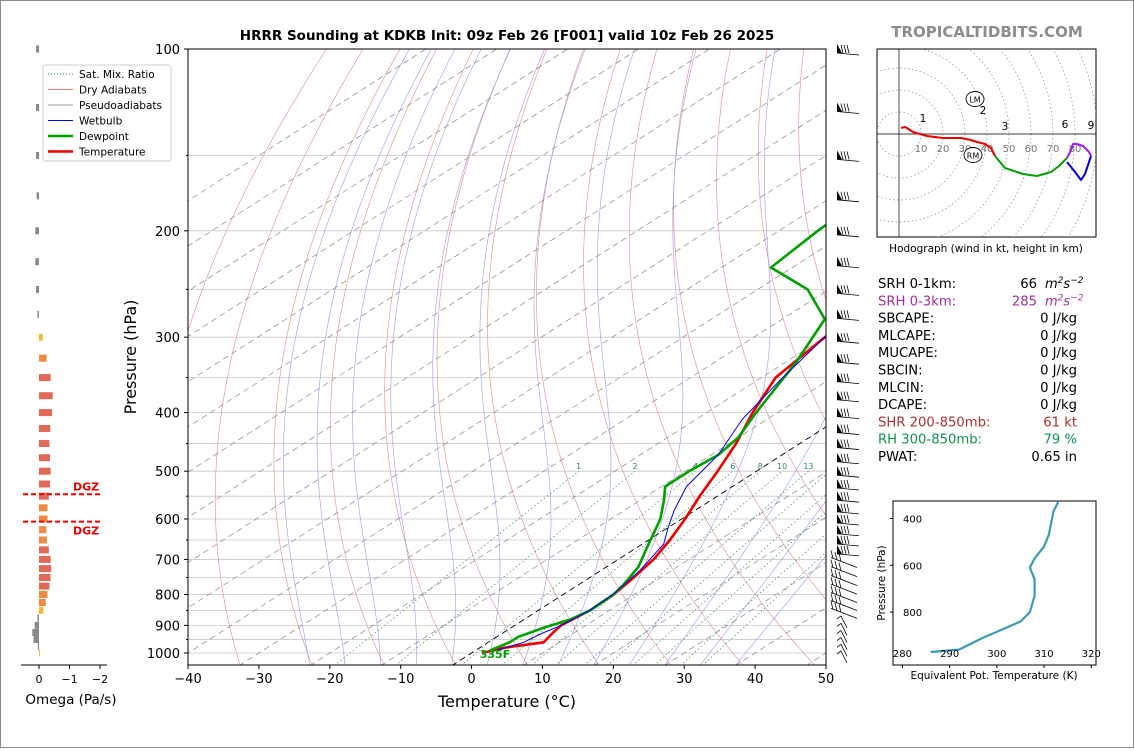 This screenshot has height=751, width=1134. Describe the element at coordinates (167, 232) in the screenshot. I see `y-tick-label: 200` at that location.